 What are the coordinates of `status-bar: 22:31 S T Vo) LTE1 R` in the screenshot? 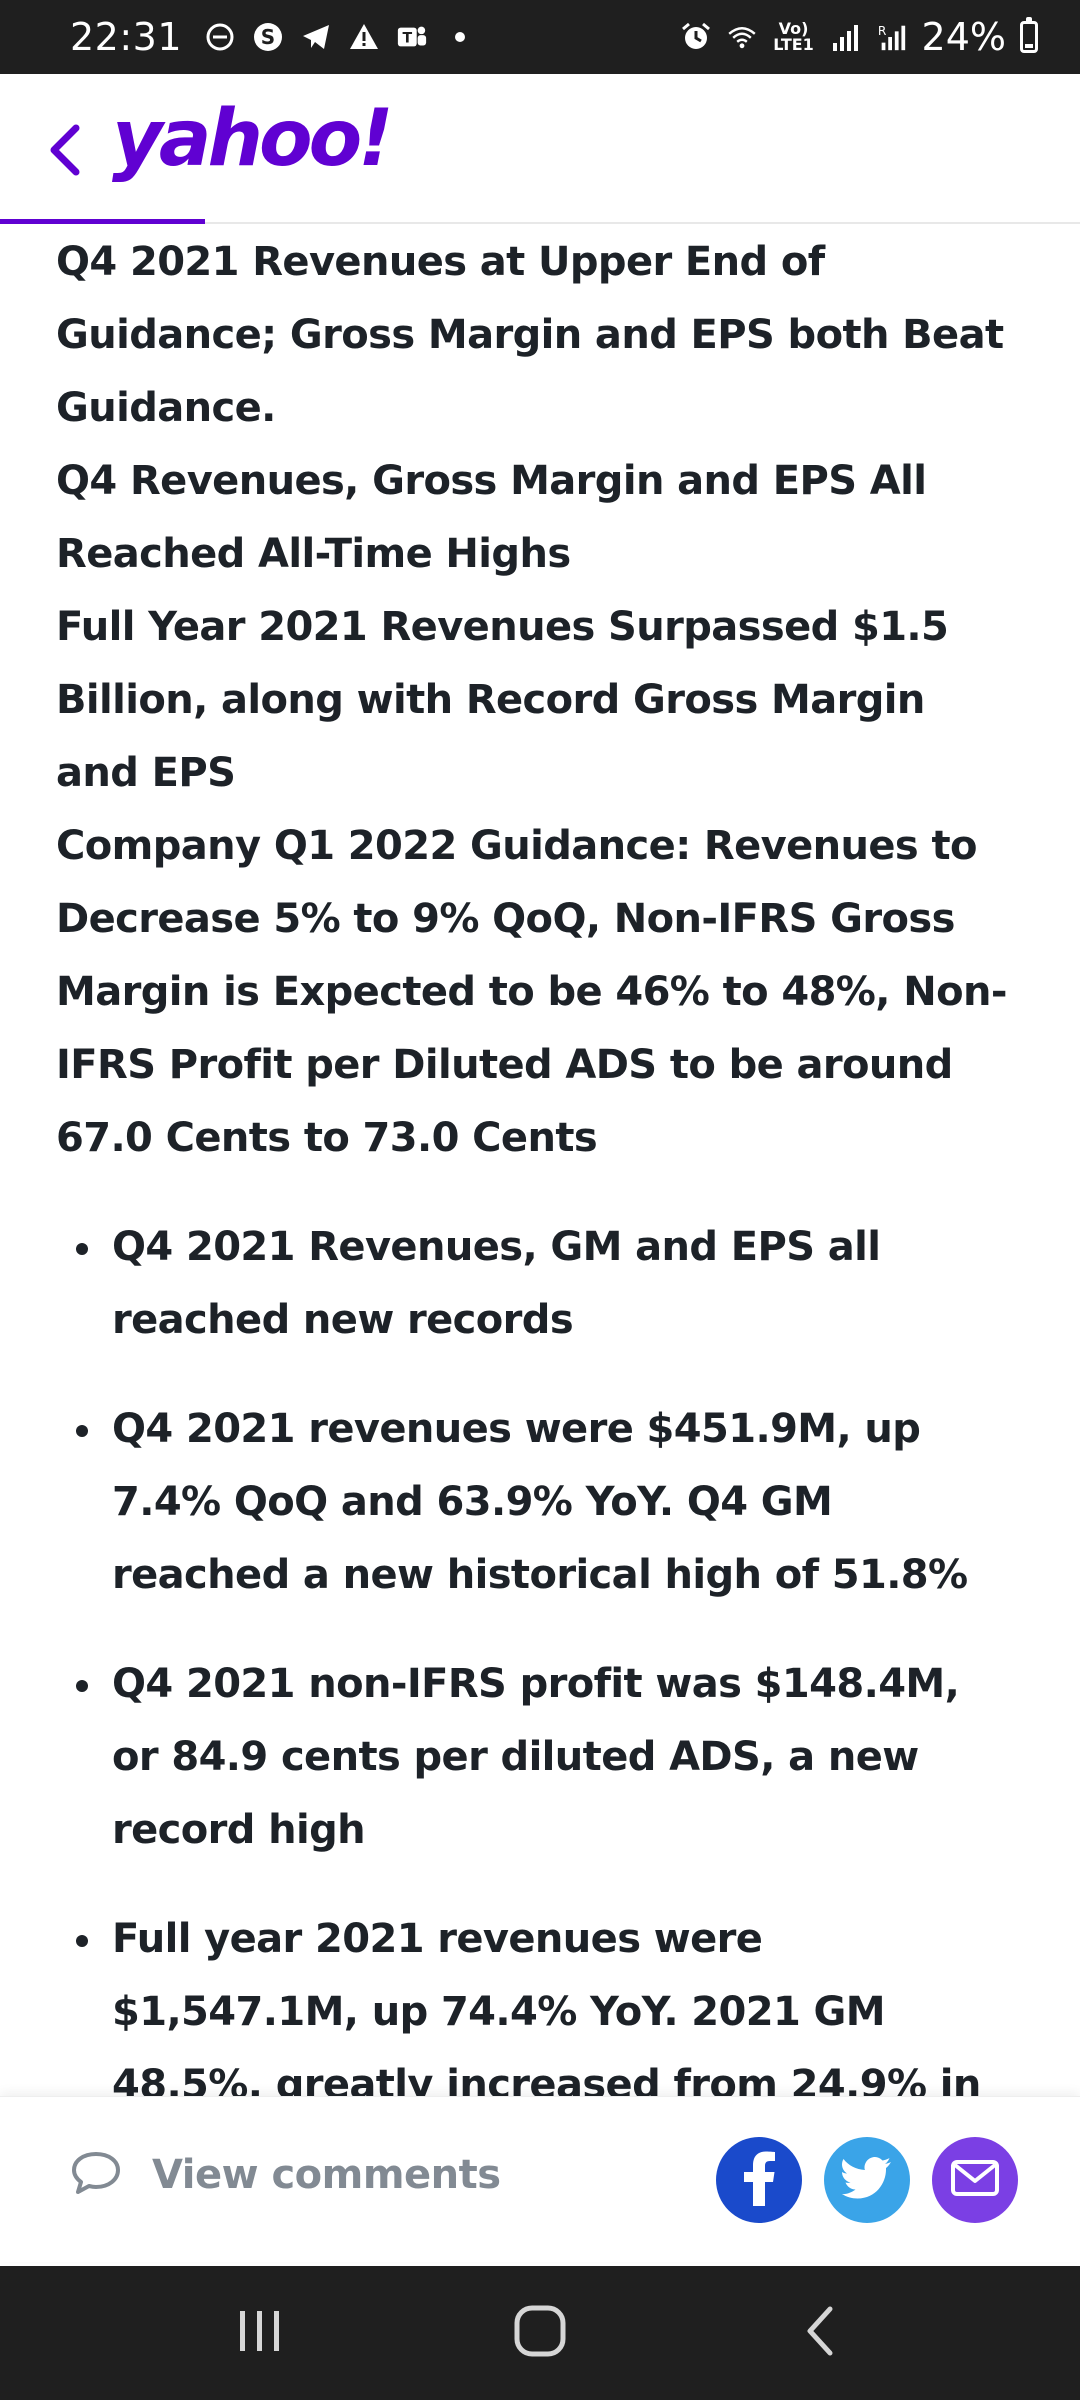 It's located at (540, 37).